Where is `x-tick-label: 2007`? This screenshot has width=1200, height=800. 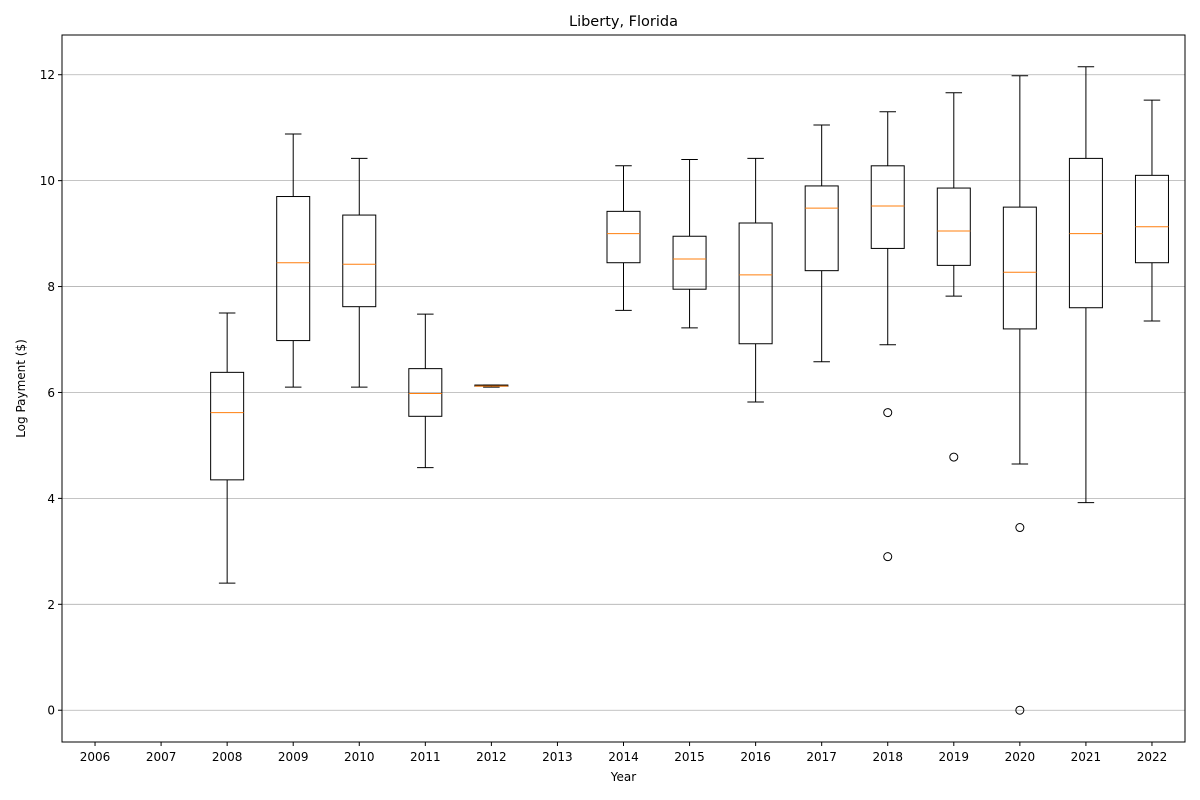 x-tick-label: 2007 is located at coordinates (161, 757).